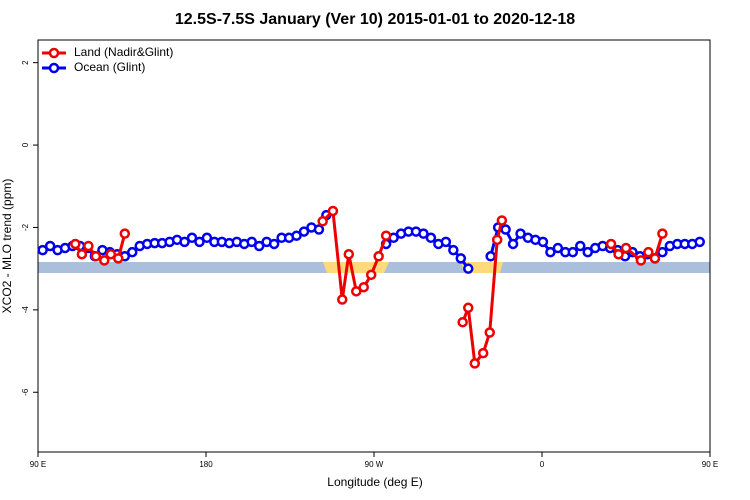  Describe the element at coordinates (25, 392) in the screenshot. I see `y-tick-label: -6` at that location.